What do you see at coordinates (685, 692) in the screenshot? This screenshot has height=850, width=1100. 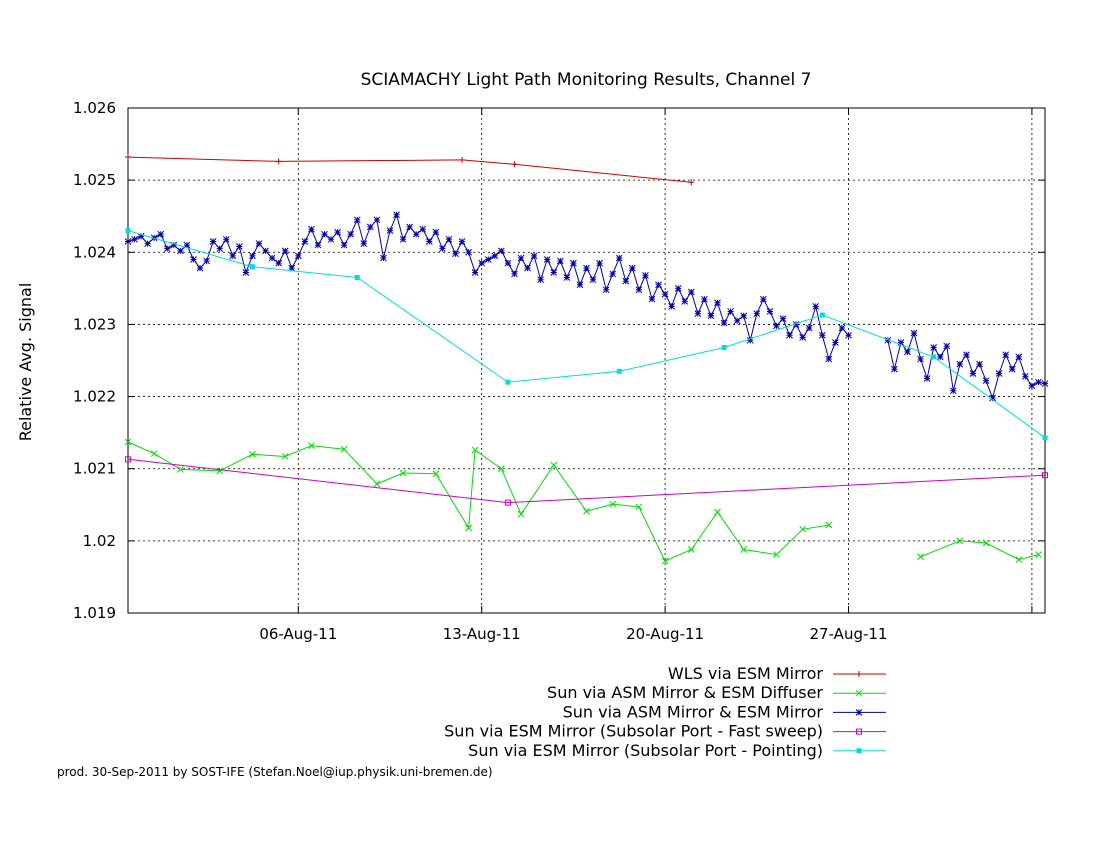 I see `legend-label: Sun via ASM Mirror & ESM Diffuser` at bounding box center [685, 692].